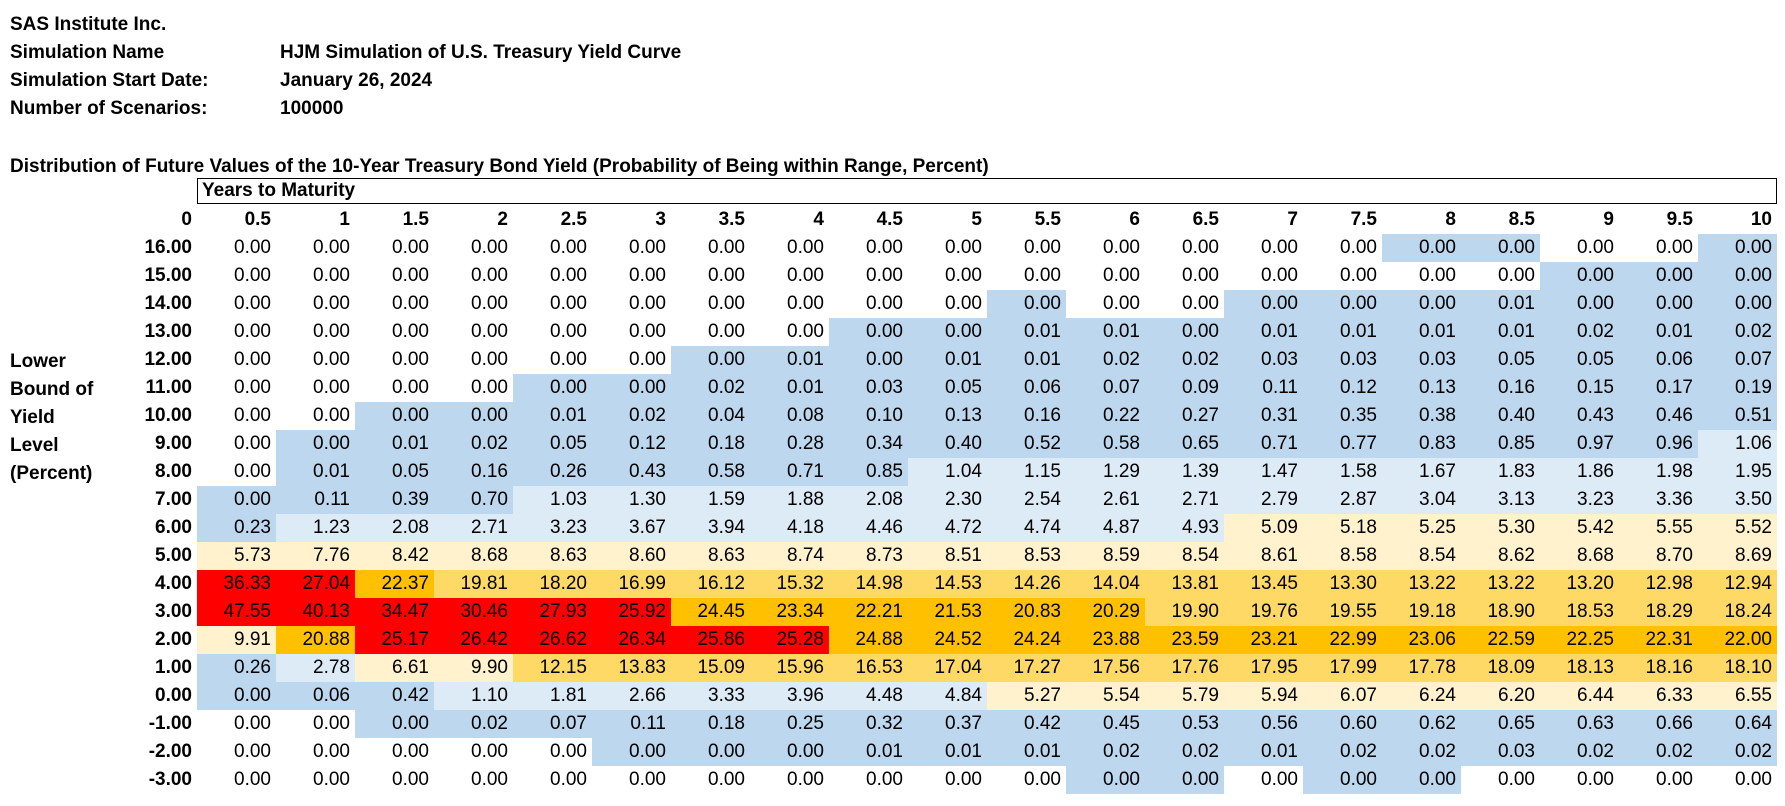 Image resolution: width=1785 pixels, height=806 pixels. What do you see at coordinates (1263, 500) in the screenshot?
I see `table-cell: 2.79` at bounding box center [1263, 500].